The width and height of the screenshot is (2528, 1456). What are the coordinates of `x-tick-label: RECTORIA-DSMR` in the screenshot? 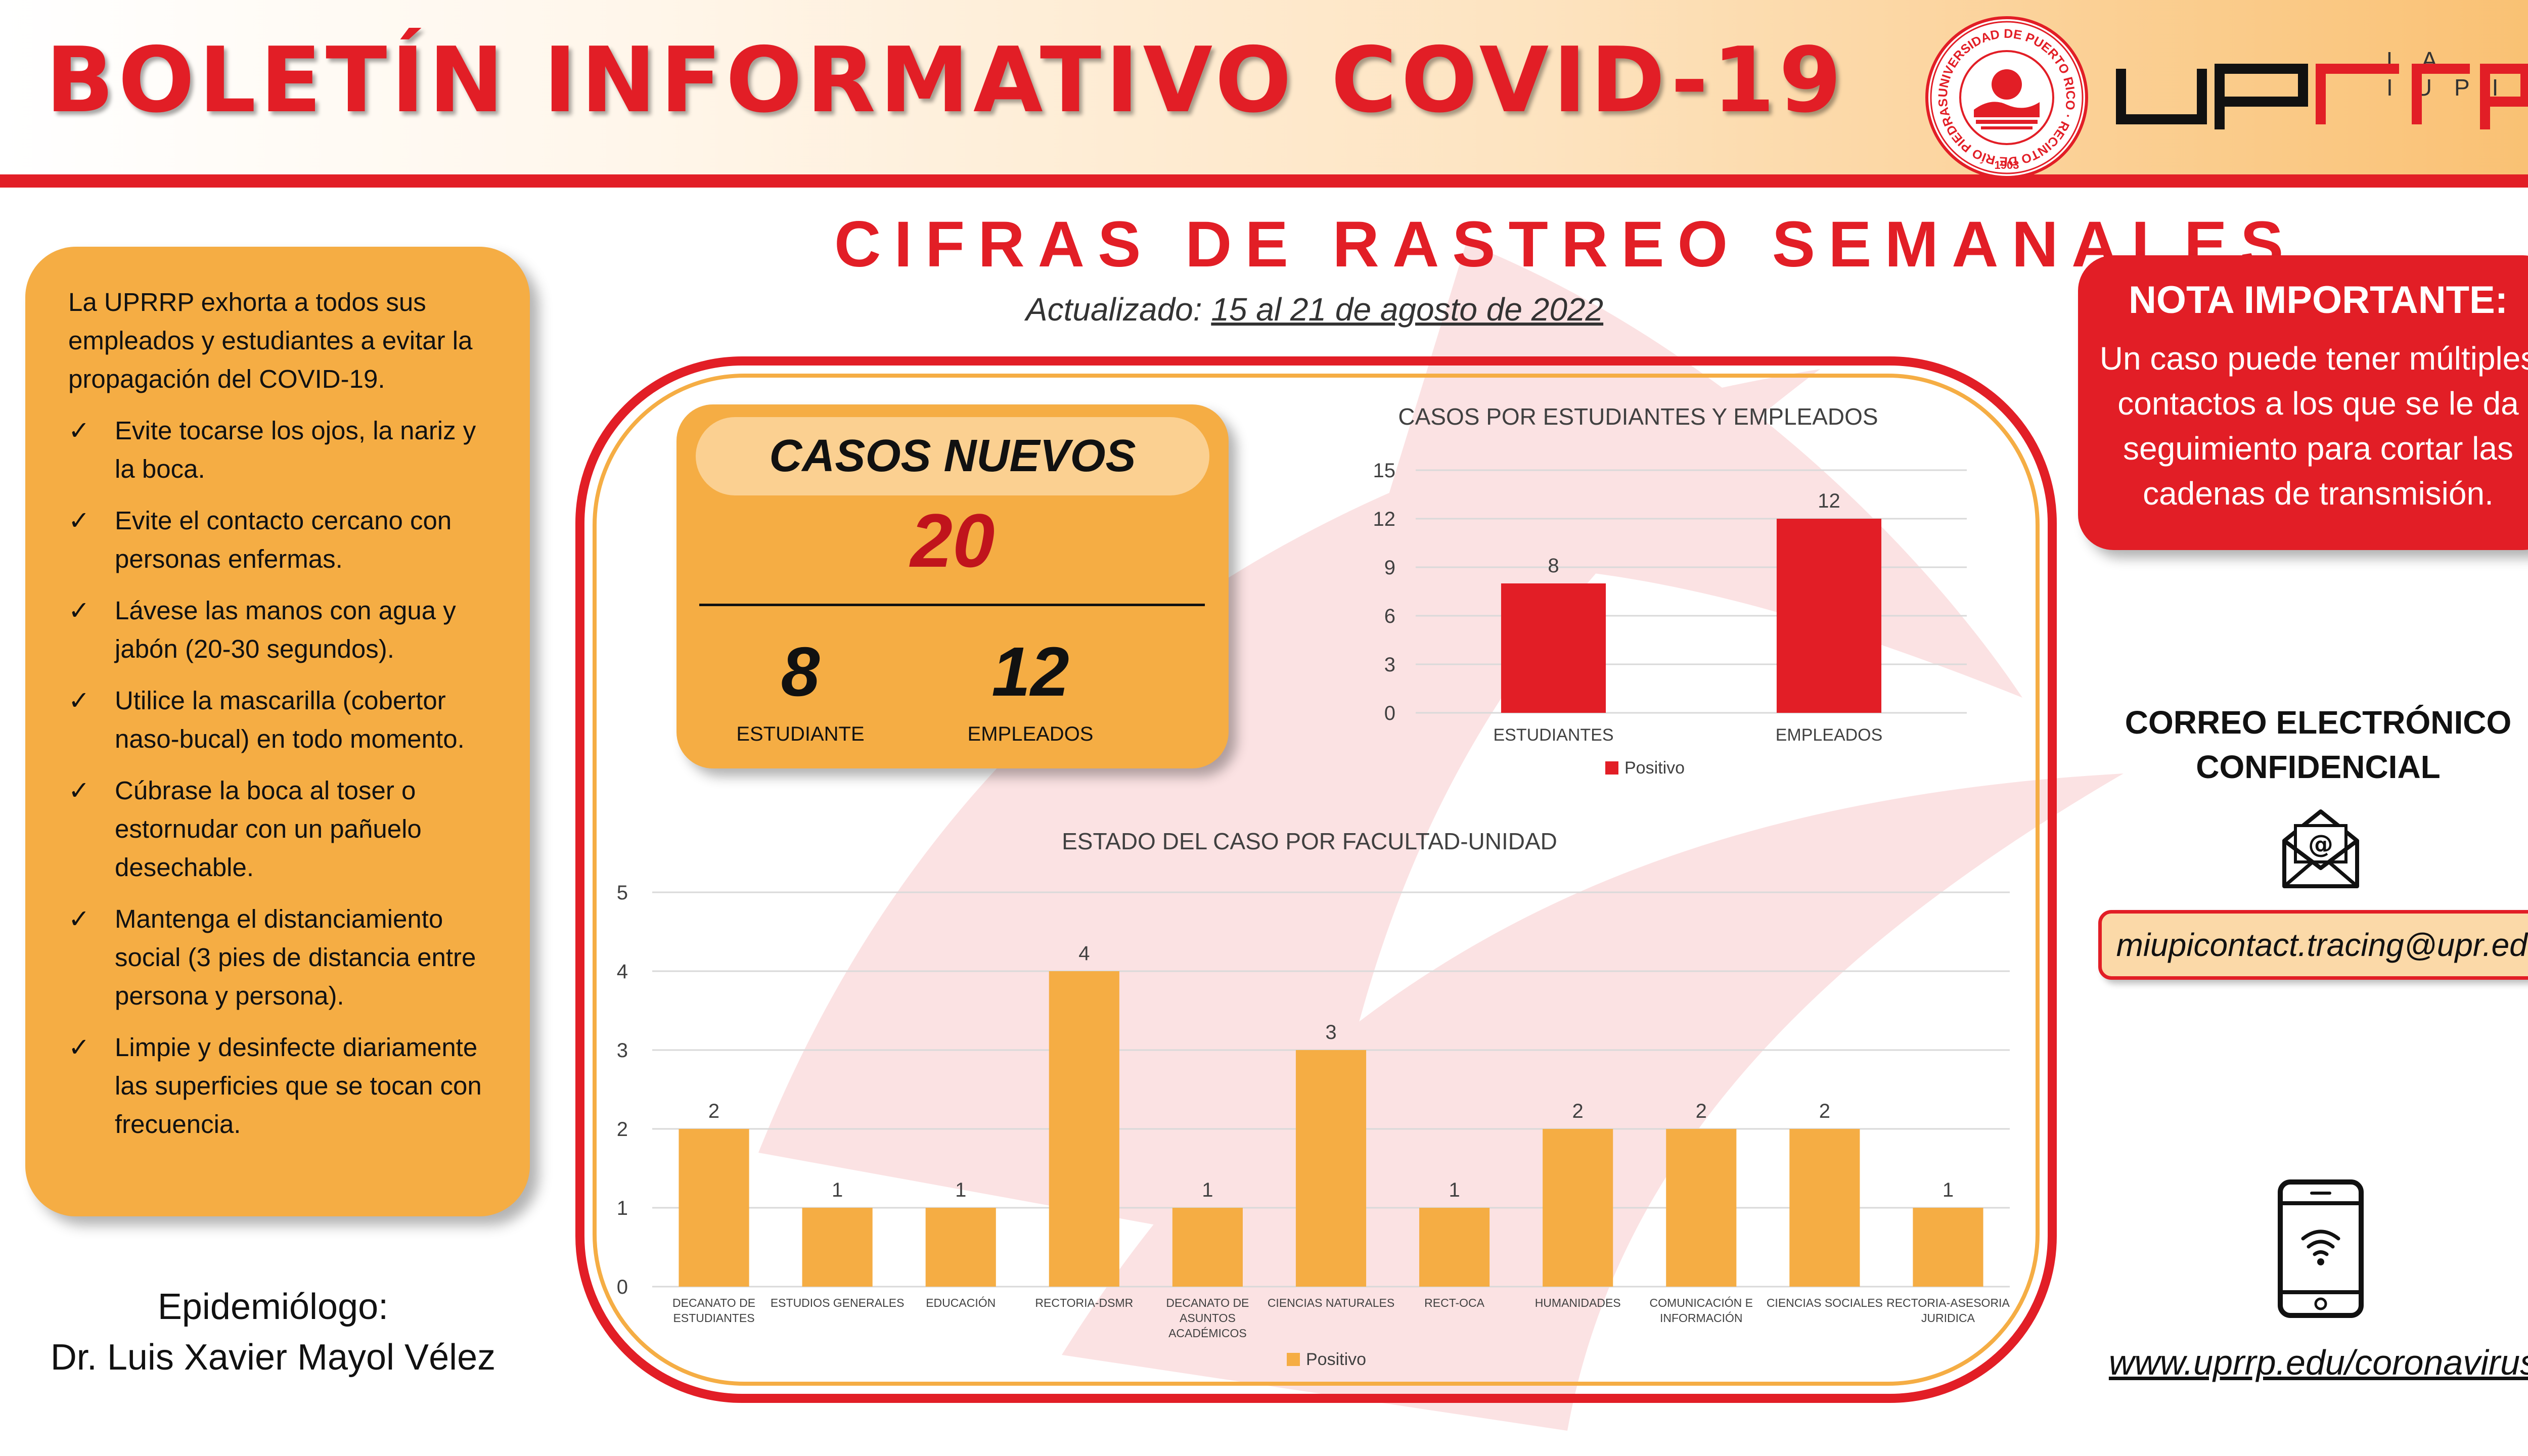 It's located at (1084, 1302).